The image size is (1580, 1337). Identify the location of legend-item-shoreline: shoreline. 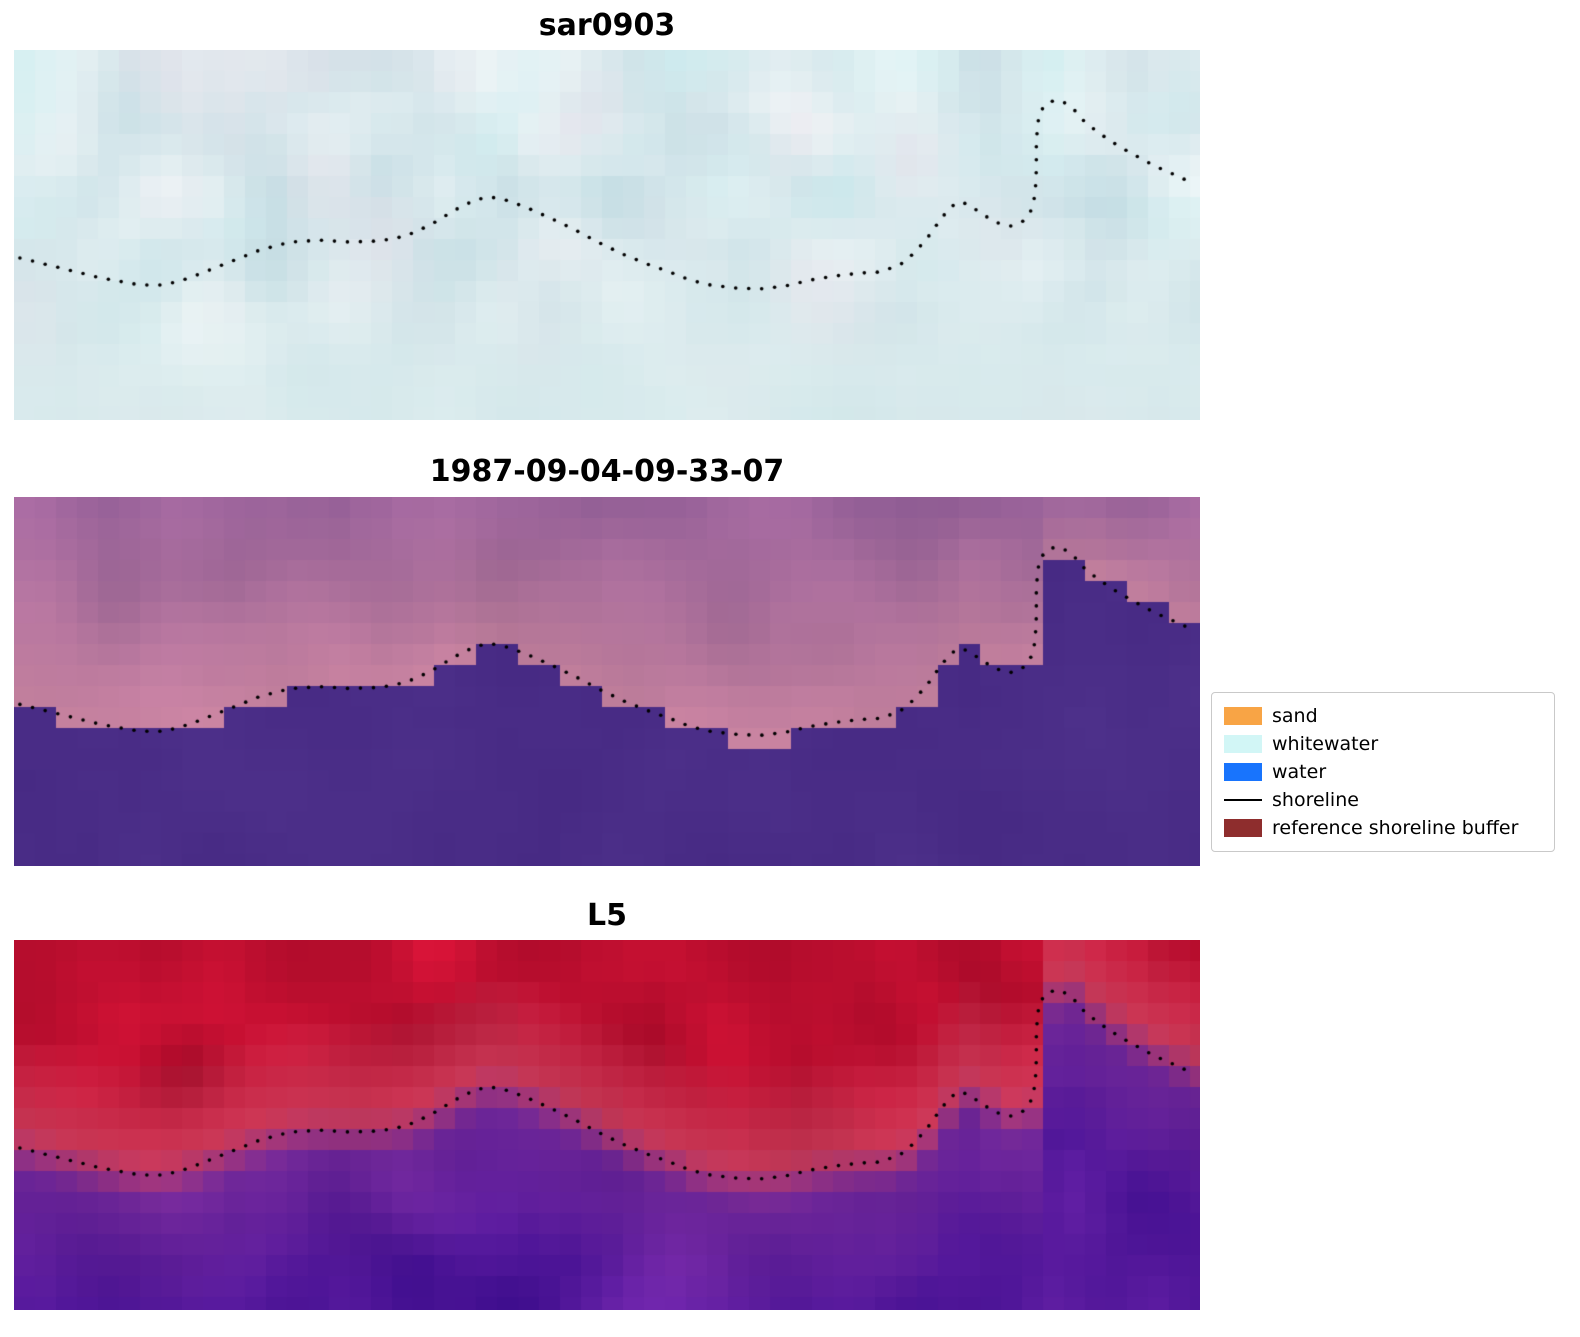
(1383, 800).